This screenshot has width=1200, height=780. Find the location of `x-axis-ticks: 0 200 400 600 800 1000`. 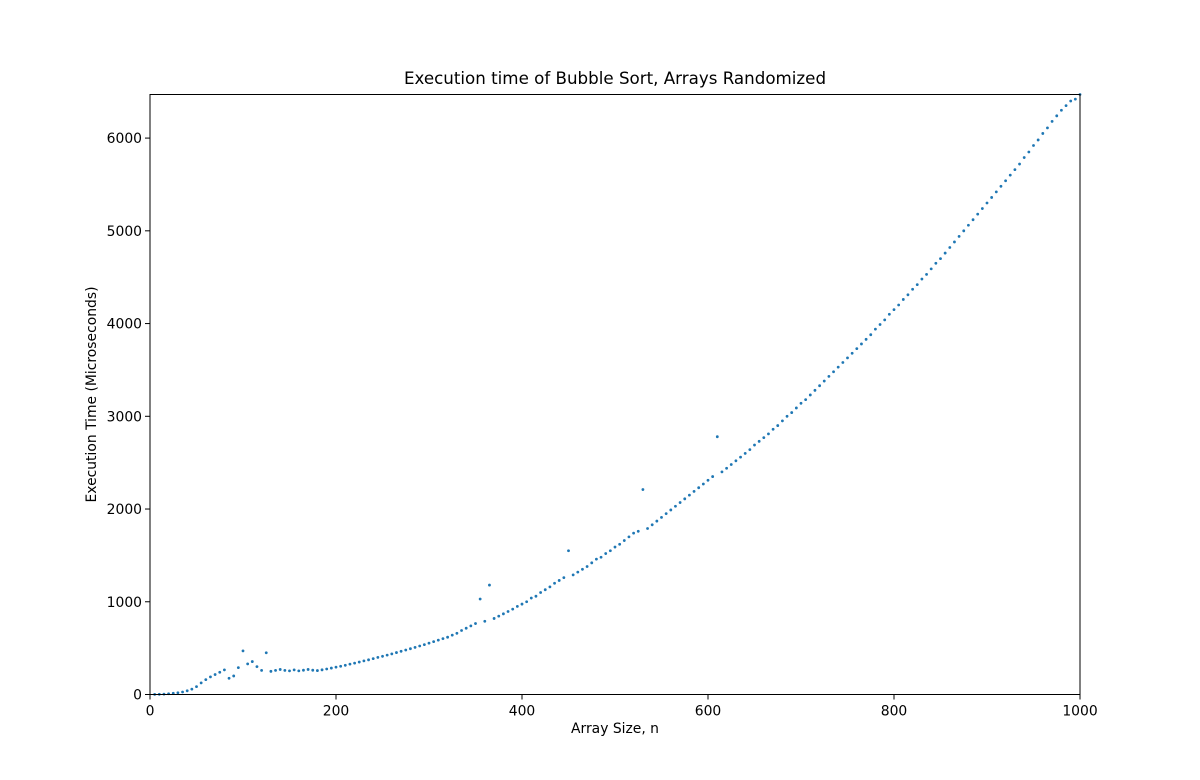

x-axis-ticks: 0 200 400 600 800 1000 is located at coordinates (622, 707).